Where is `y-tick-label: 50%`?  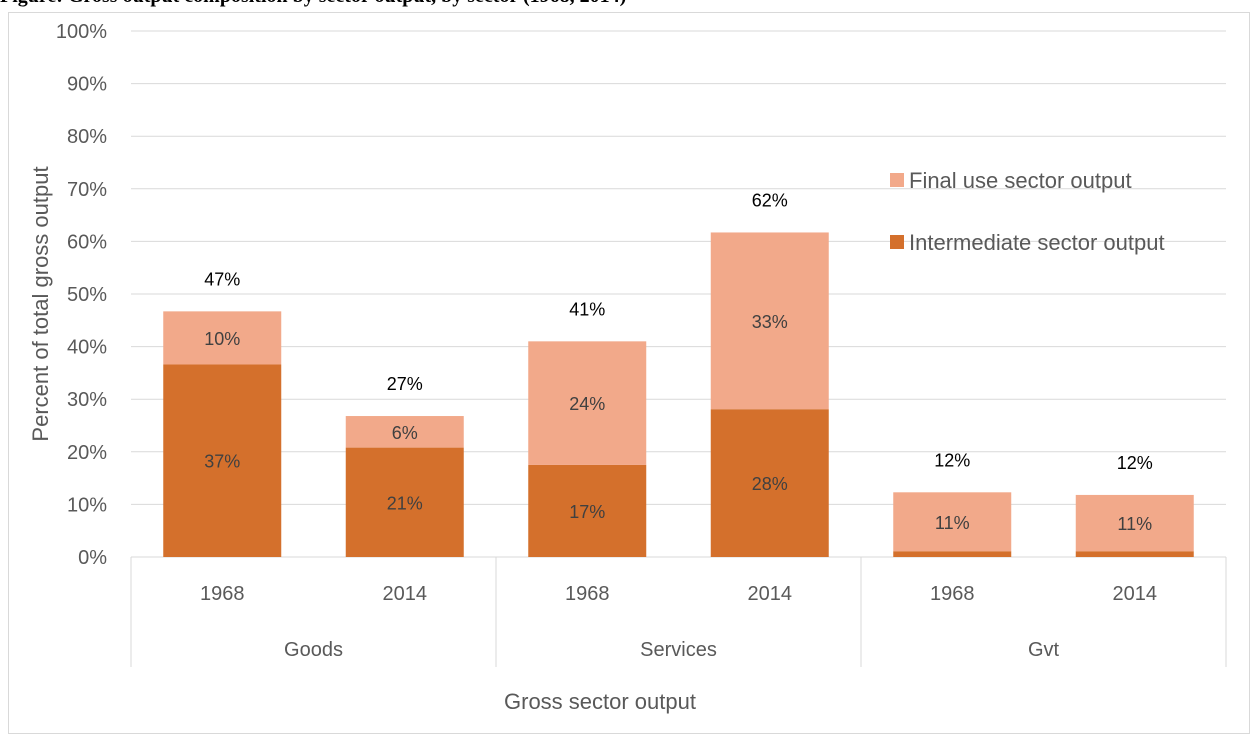 y-tick-label: 50% is located at coordinates (87, 295).